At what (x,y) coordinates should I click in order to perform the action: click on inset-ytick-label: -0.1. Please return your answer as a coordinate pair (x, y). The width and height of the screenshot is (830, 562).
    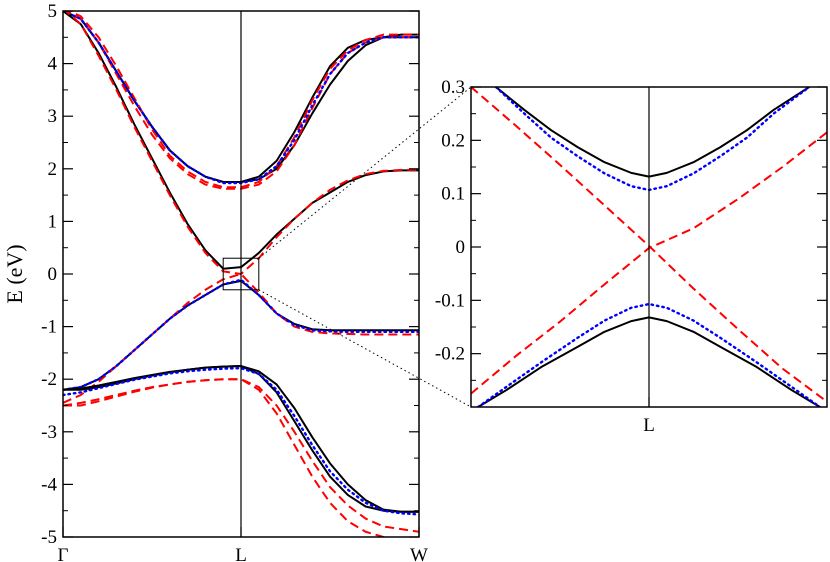
    Looking at the image, I should click on (450, 300).